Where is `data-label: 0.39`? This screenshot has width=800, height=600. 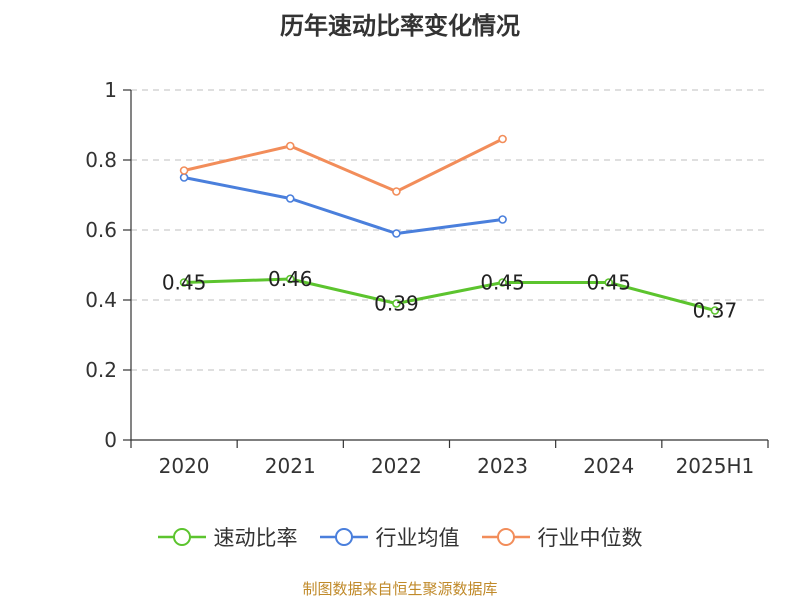 data-label: 0.39 is located at coordinates (396, 304).